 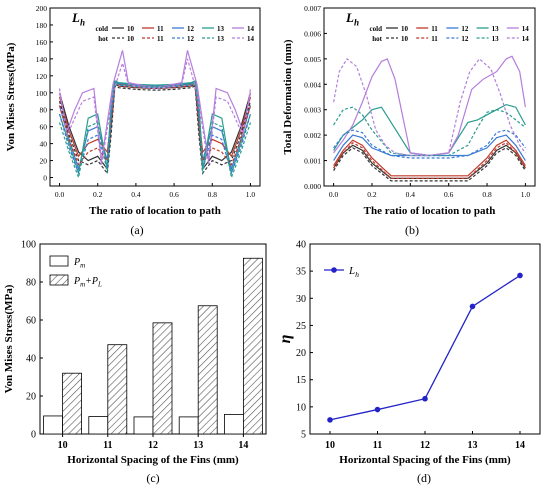 I want to click on y-tick-label: 0.002, so click(x=312, y=135).